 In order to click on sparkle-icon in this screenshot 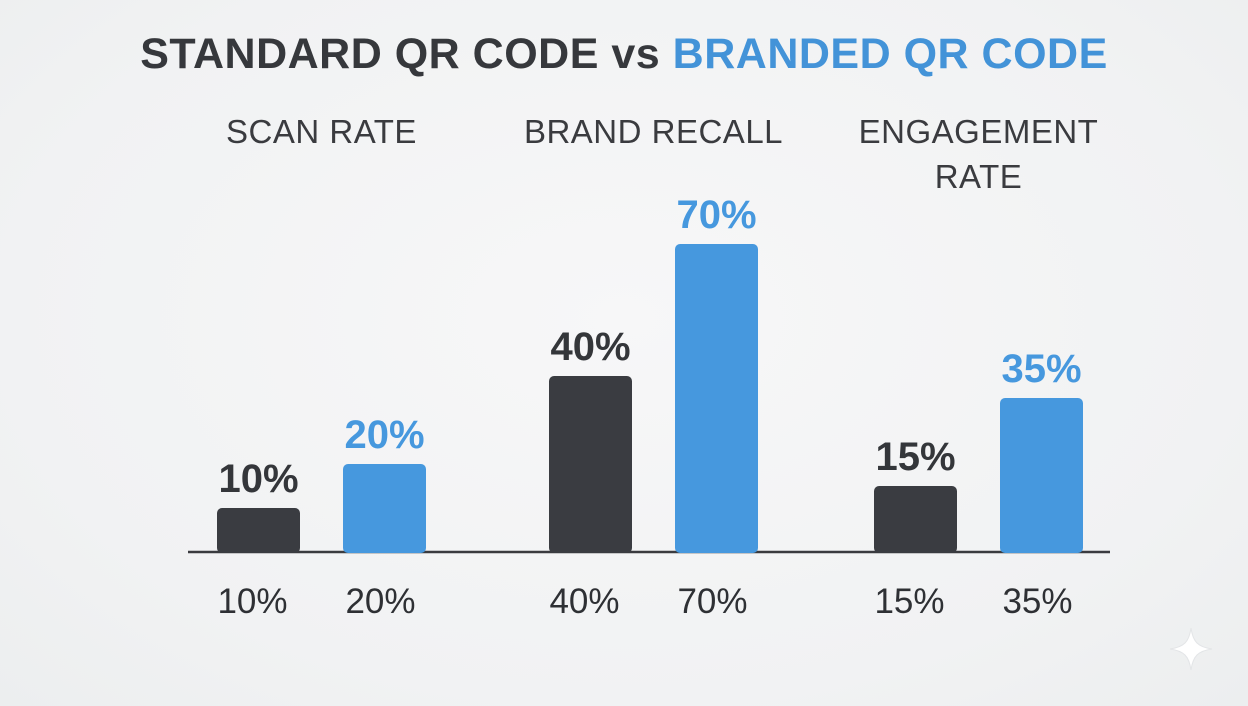, I will do `click(1191, 649)`.